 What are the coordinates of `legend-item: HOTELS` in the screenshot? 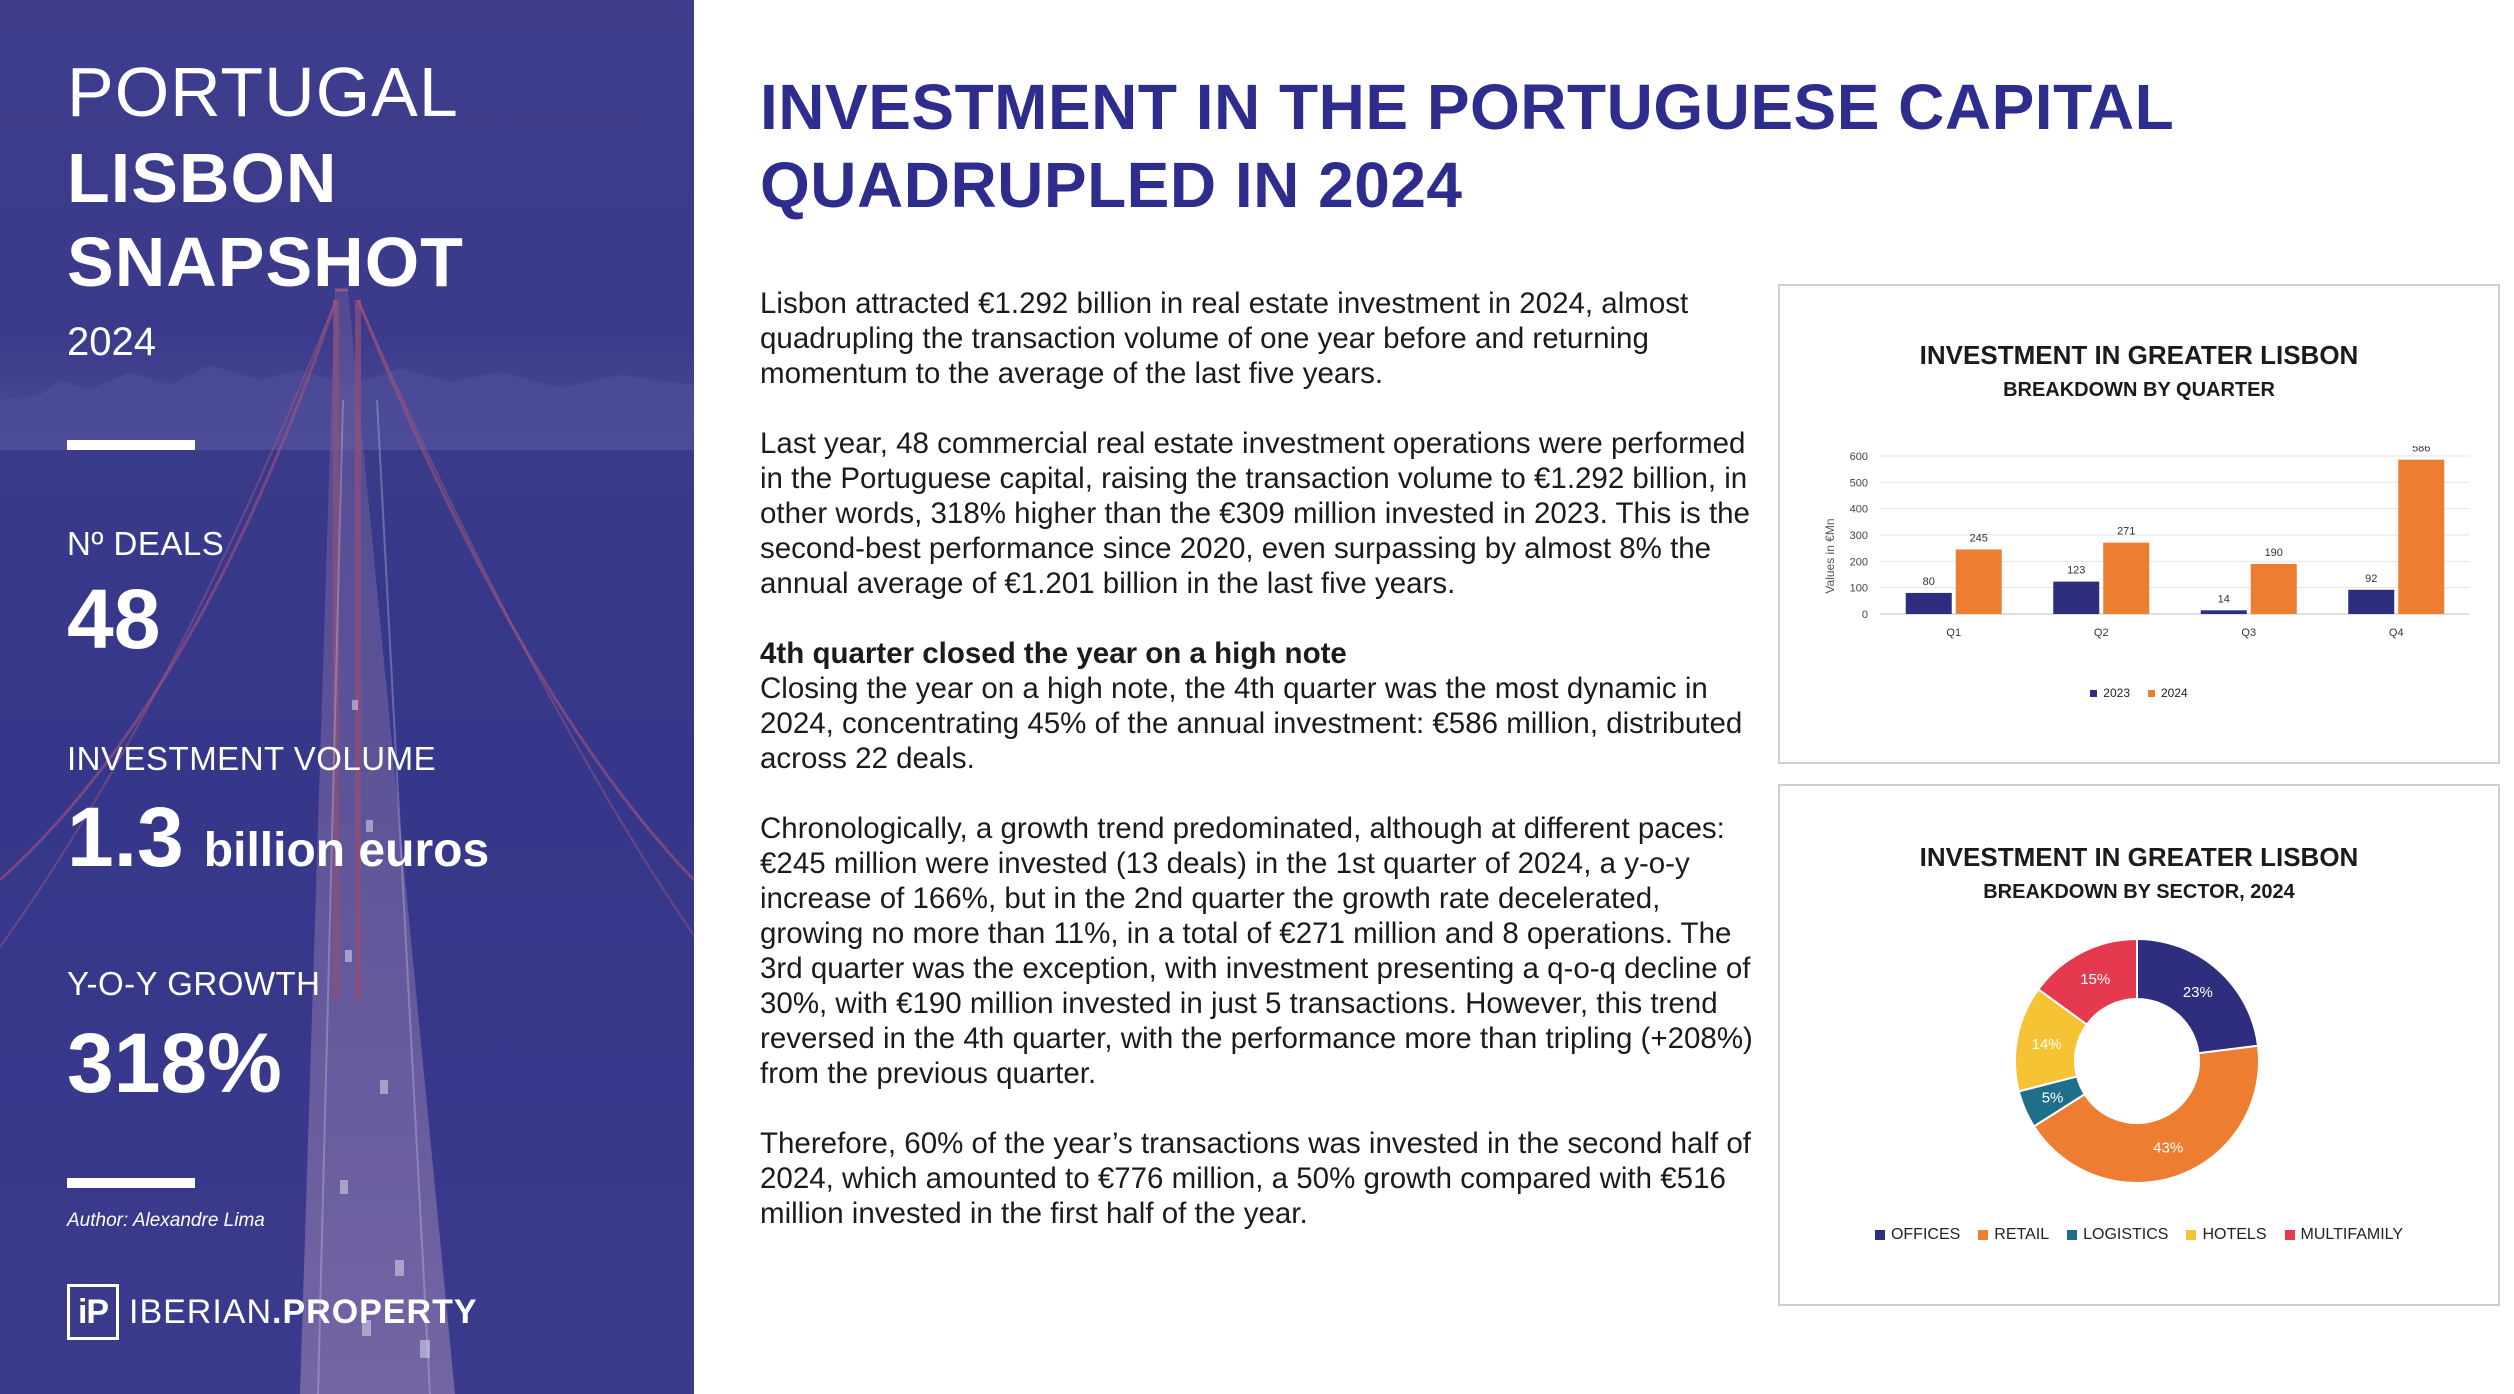 It's located at (2226, 1235).